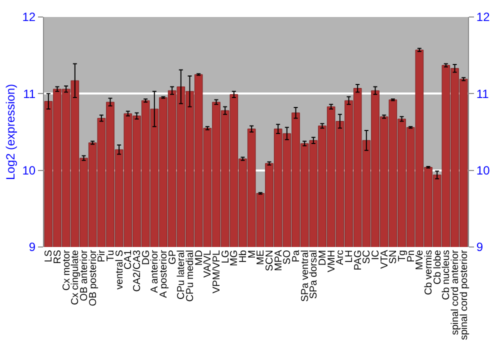 The image size is (500, 350). I want to click on x-tick-label: MVe, so click(420, 260).